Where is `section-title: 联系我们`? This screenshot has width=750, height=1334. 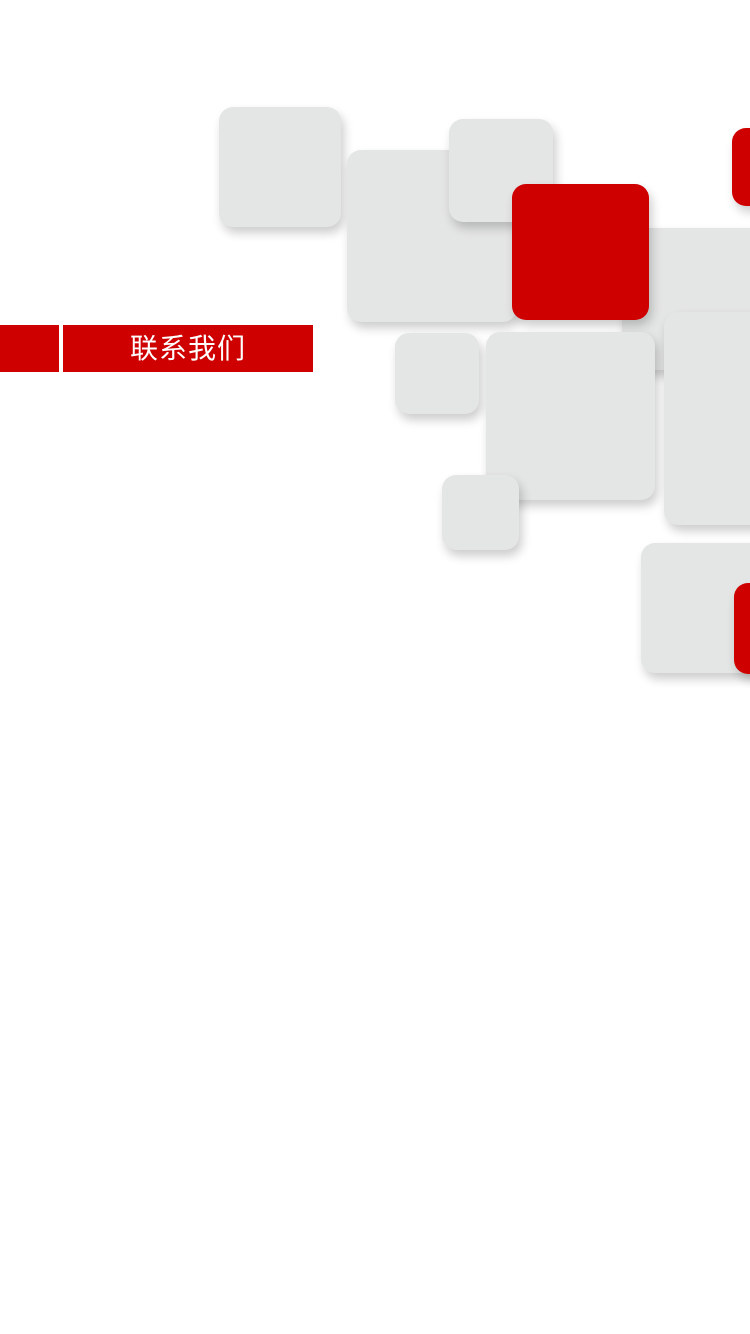
section-title: 联系我们 is located at coordinates (187, 348).